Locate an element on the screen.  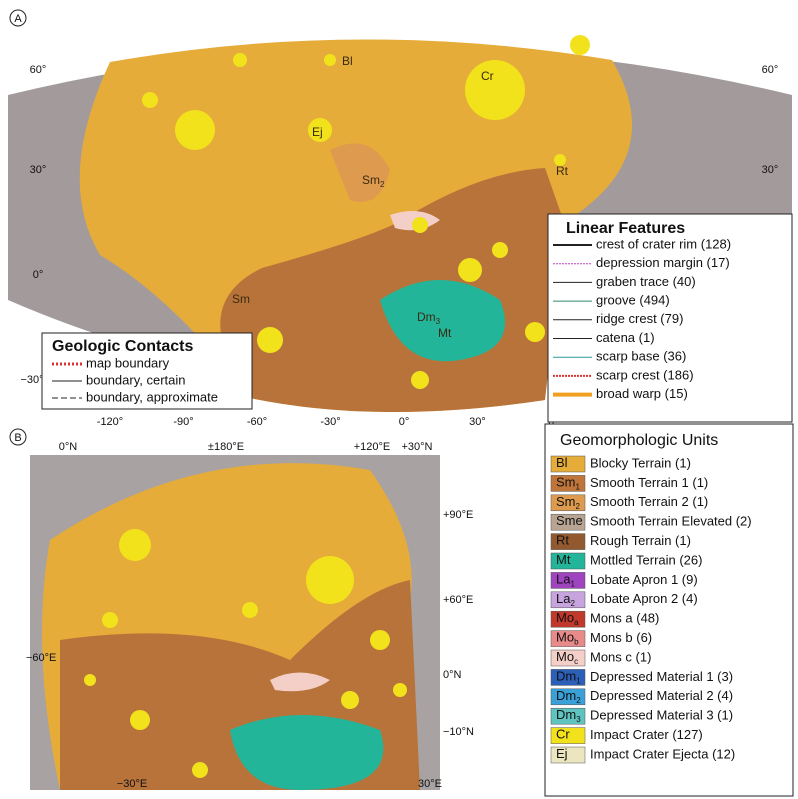
legend-title: Geologic Contacts is located at coordinates (122, 346).